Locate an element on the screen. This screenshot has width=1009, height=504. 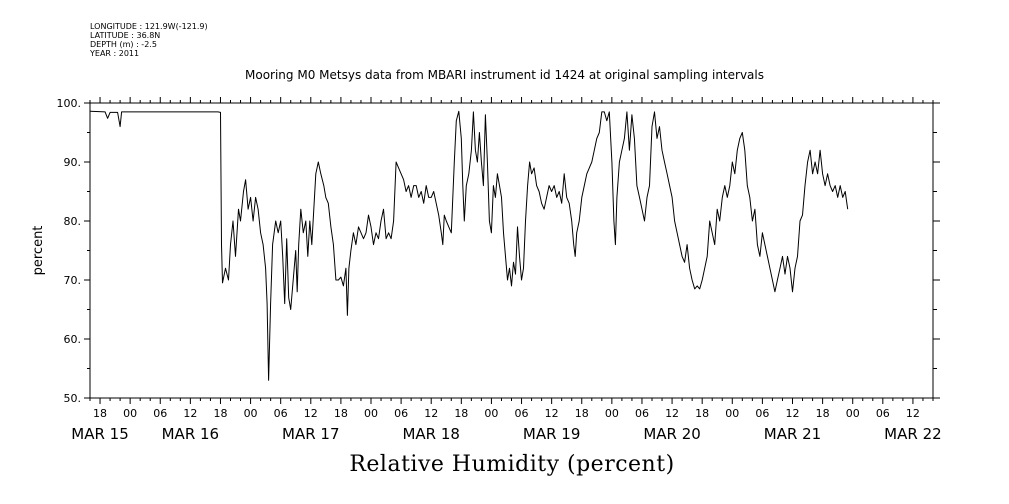
longitude-text: LONGITUDE : 121.9W(-121.9) is located at coordinates (149, 26).